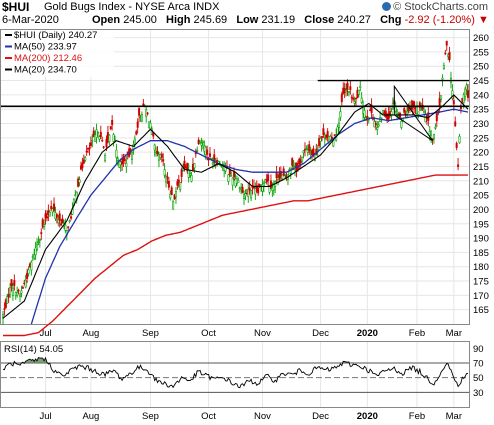  Describe the element at coordinates (45, 47) in the screenshot. I see `price-legend-item: MA(50) 233.97` at that location.